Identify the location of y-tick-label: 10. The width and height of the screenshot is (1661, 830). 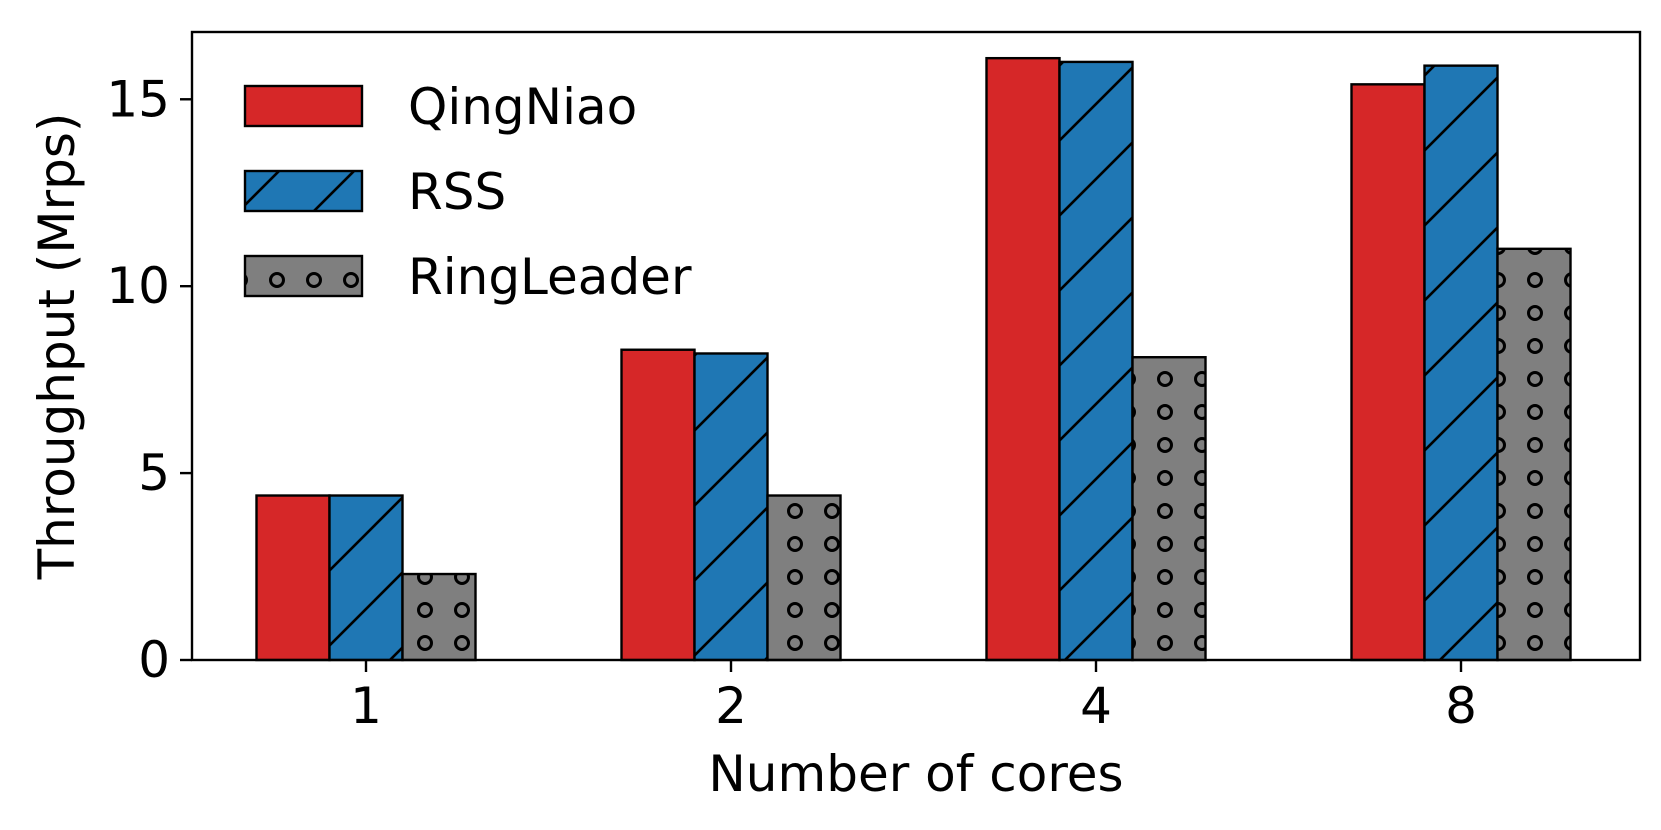
(138, 286).